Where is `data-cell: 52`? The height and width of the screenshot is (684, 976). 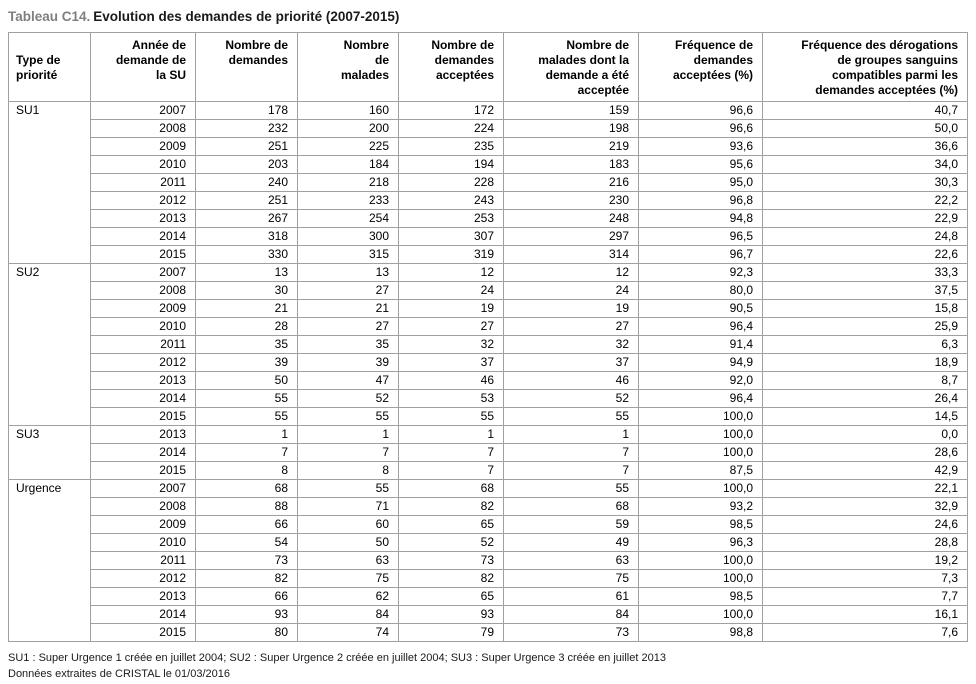 data-cell: 52 is located at coordinates (571, 398).